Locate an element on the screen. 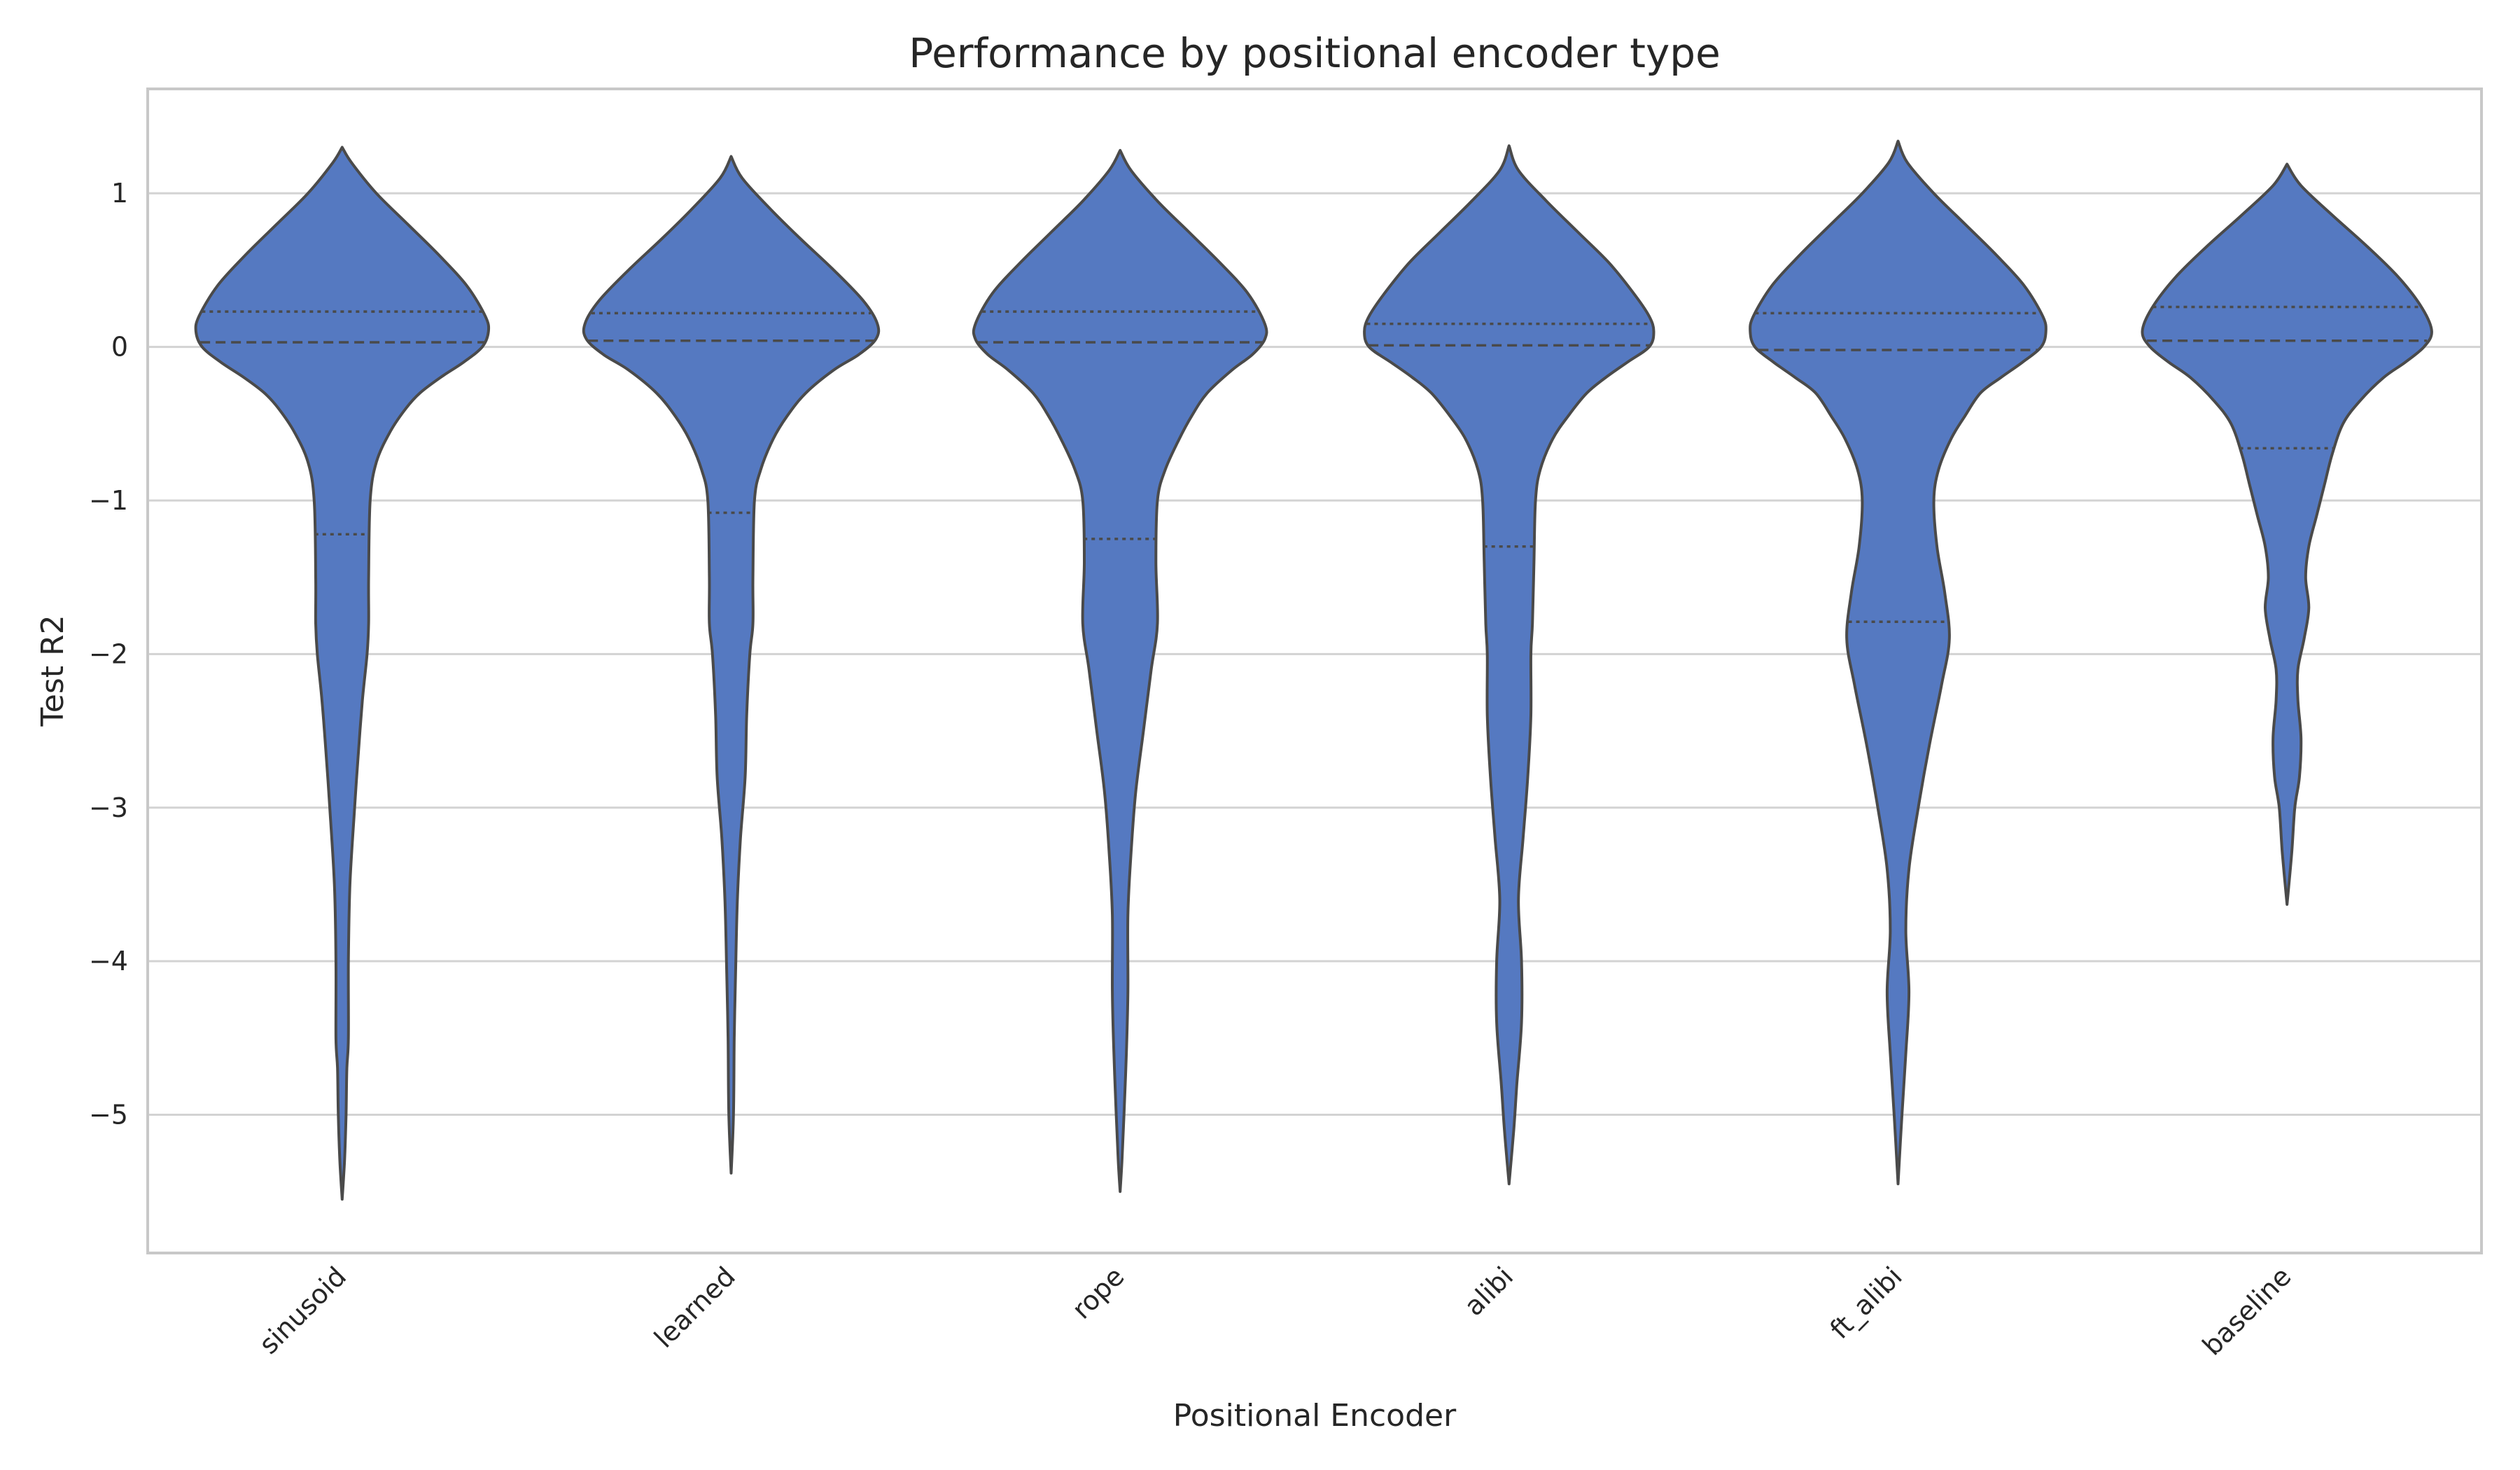 Image resolution: width=2520 pixels, height=1470 pixels. violin-ft_alibi is located at coordinates (1898, 662).